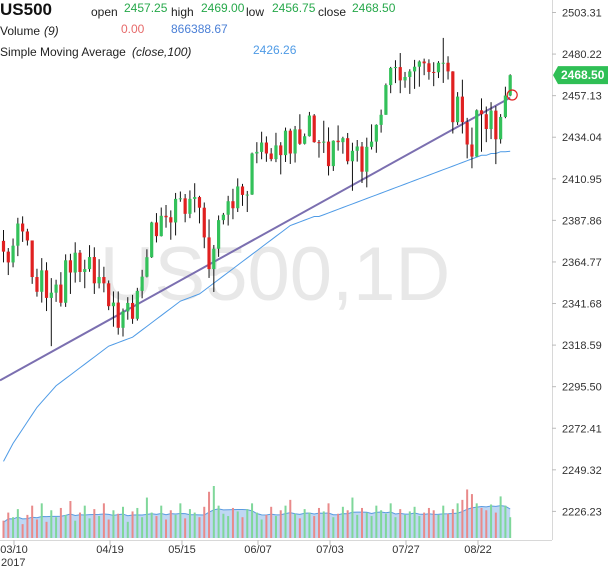 The width and height of the screenshot is (610, 568). I want to click on y-tick-label: 2249.32, so click(582, 471).